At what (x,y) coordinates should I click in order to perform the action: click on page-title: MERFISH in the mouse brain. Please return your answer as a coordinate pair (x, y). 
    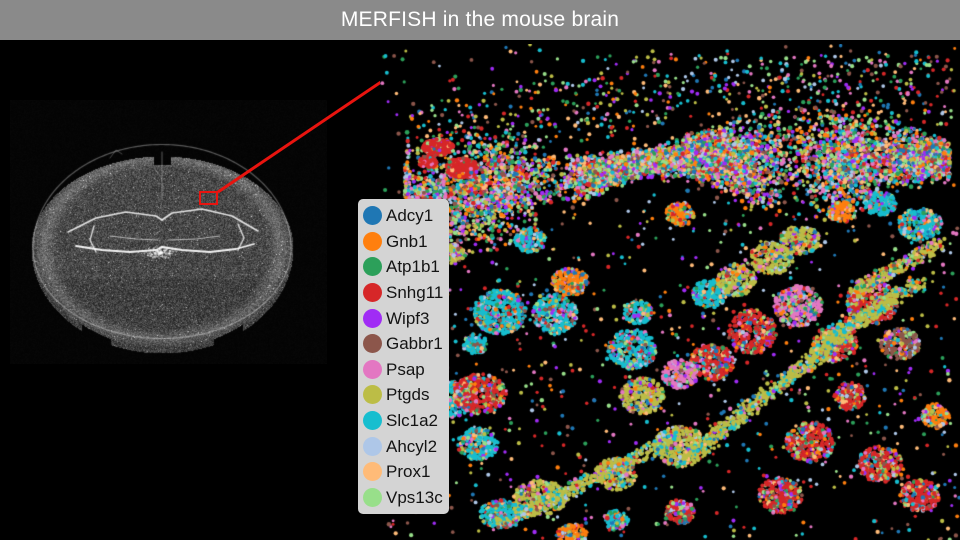
    Looking at the image, I should click on (480, 19).